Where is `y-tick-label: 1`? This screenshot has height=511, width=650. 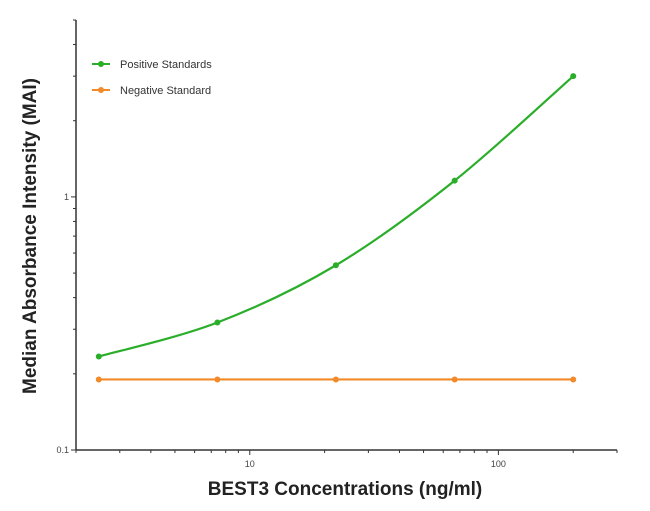
y-tick-label: 1 is located at coordinates (66, 197).